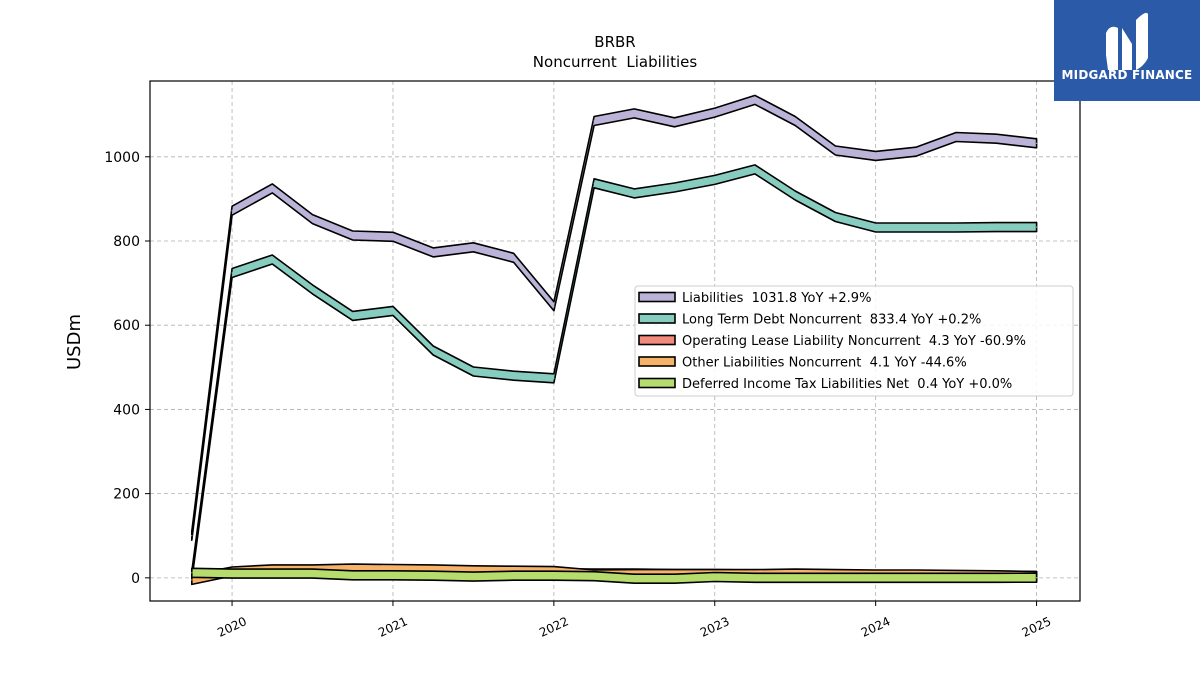 Image resolution: width=1200 pixels, height=675 pixels. I want to click on legend-label: Liabilities 1031.8 YoY +2.9%, so click(776, 298).